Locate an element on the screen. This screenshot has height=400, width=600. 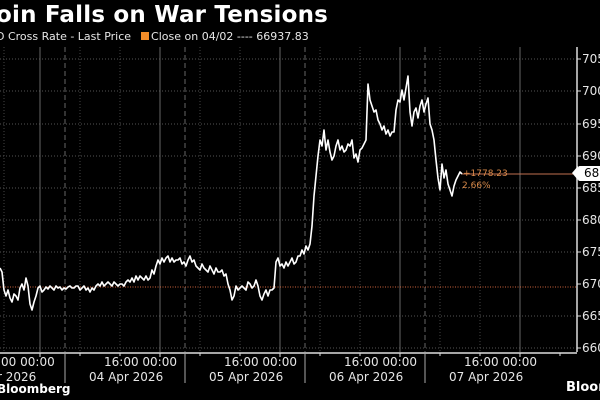
bloomberg-logo: Bloom is located at coordinates (583, 387).